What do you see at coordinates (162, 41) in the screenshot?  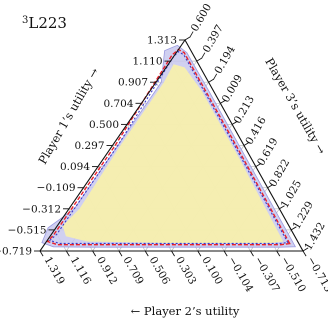 I see `left-tick-label: 1.313` at bounding box center [162, 41].